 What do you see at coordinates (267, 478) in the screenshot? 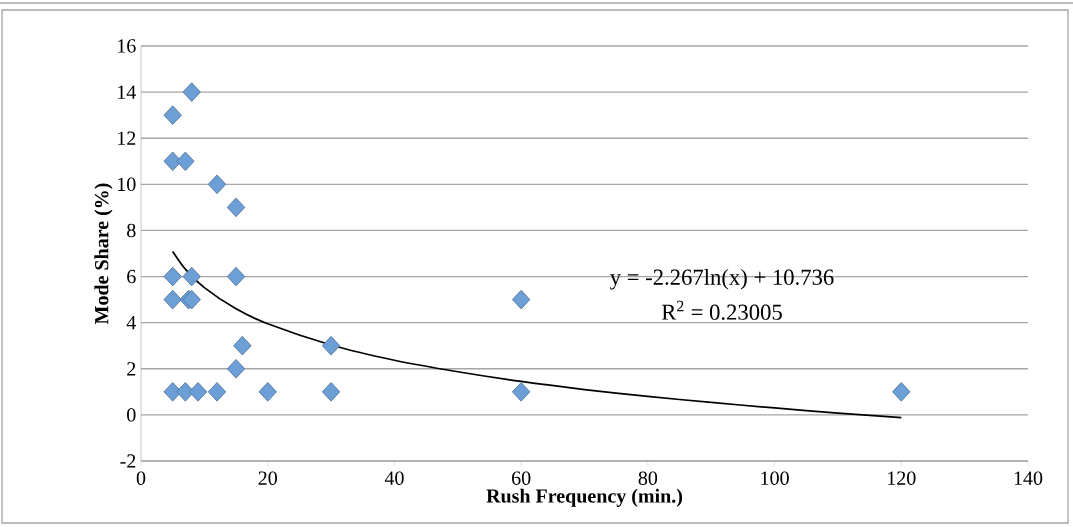
I see `x-tick-label: 20` at bounding box center [267, 478].